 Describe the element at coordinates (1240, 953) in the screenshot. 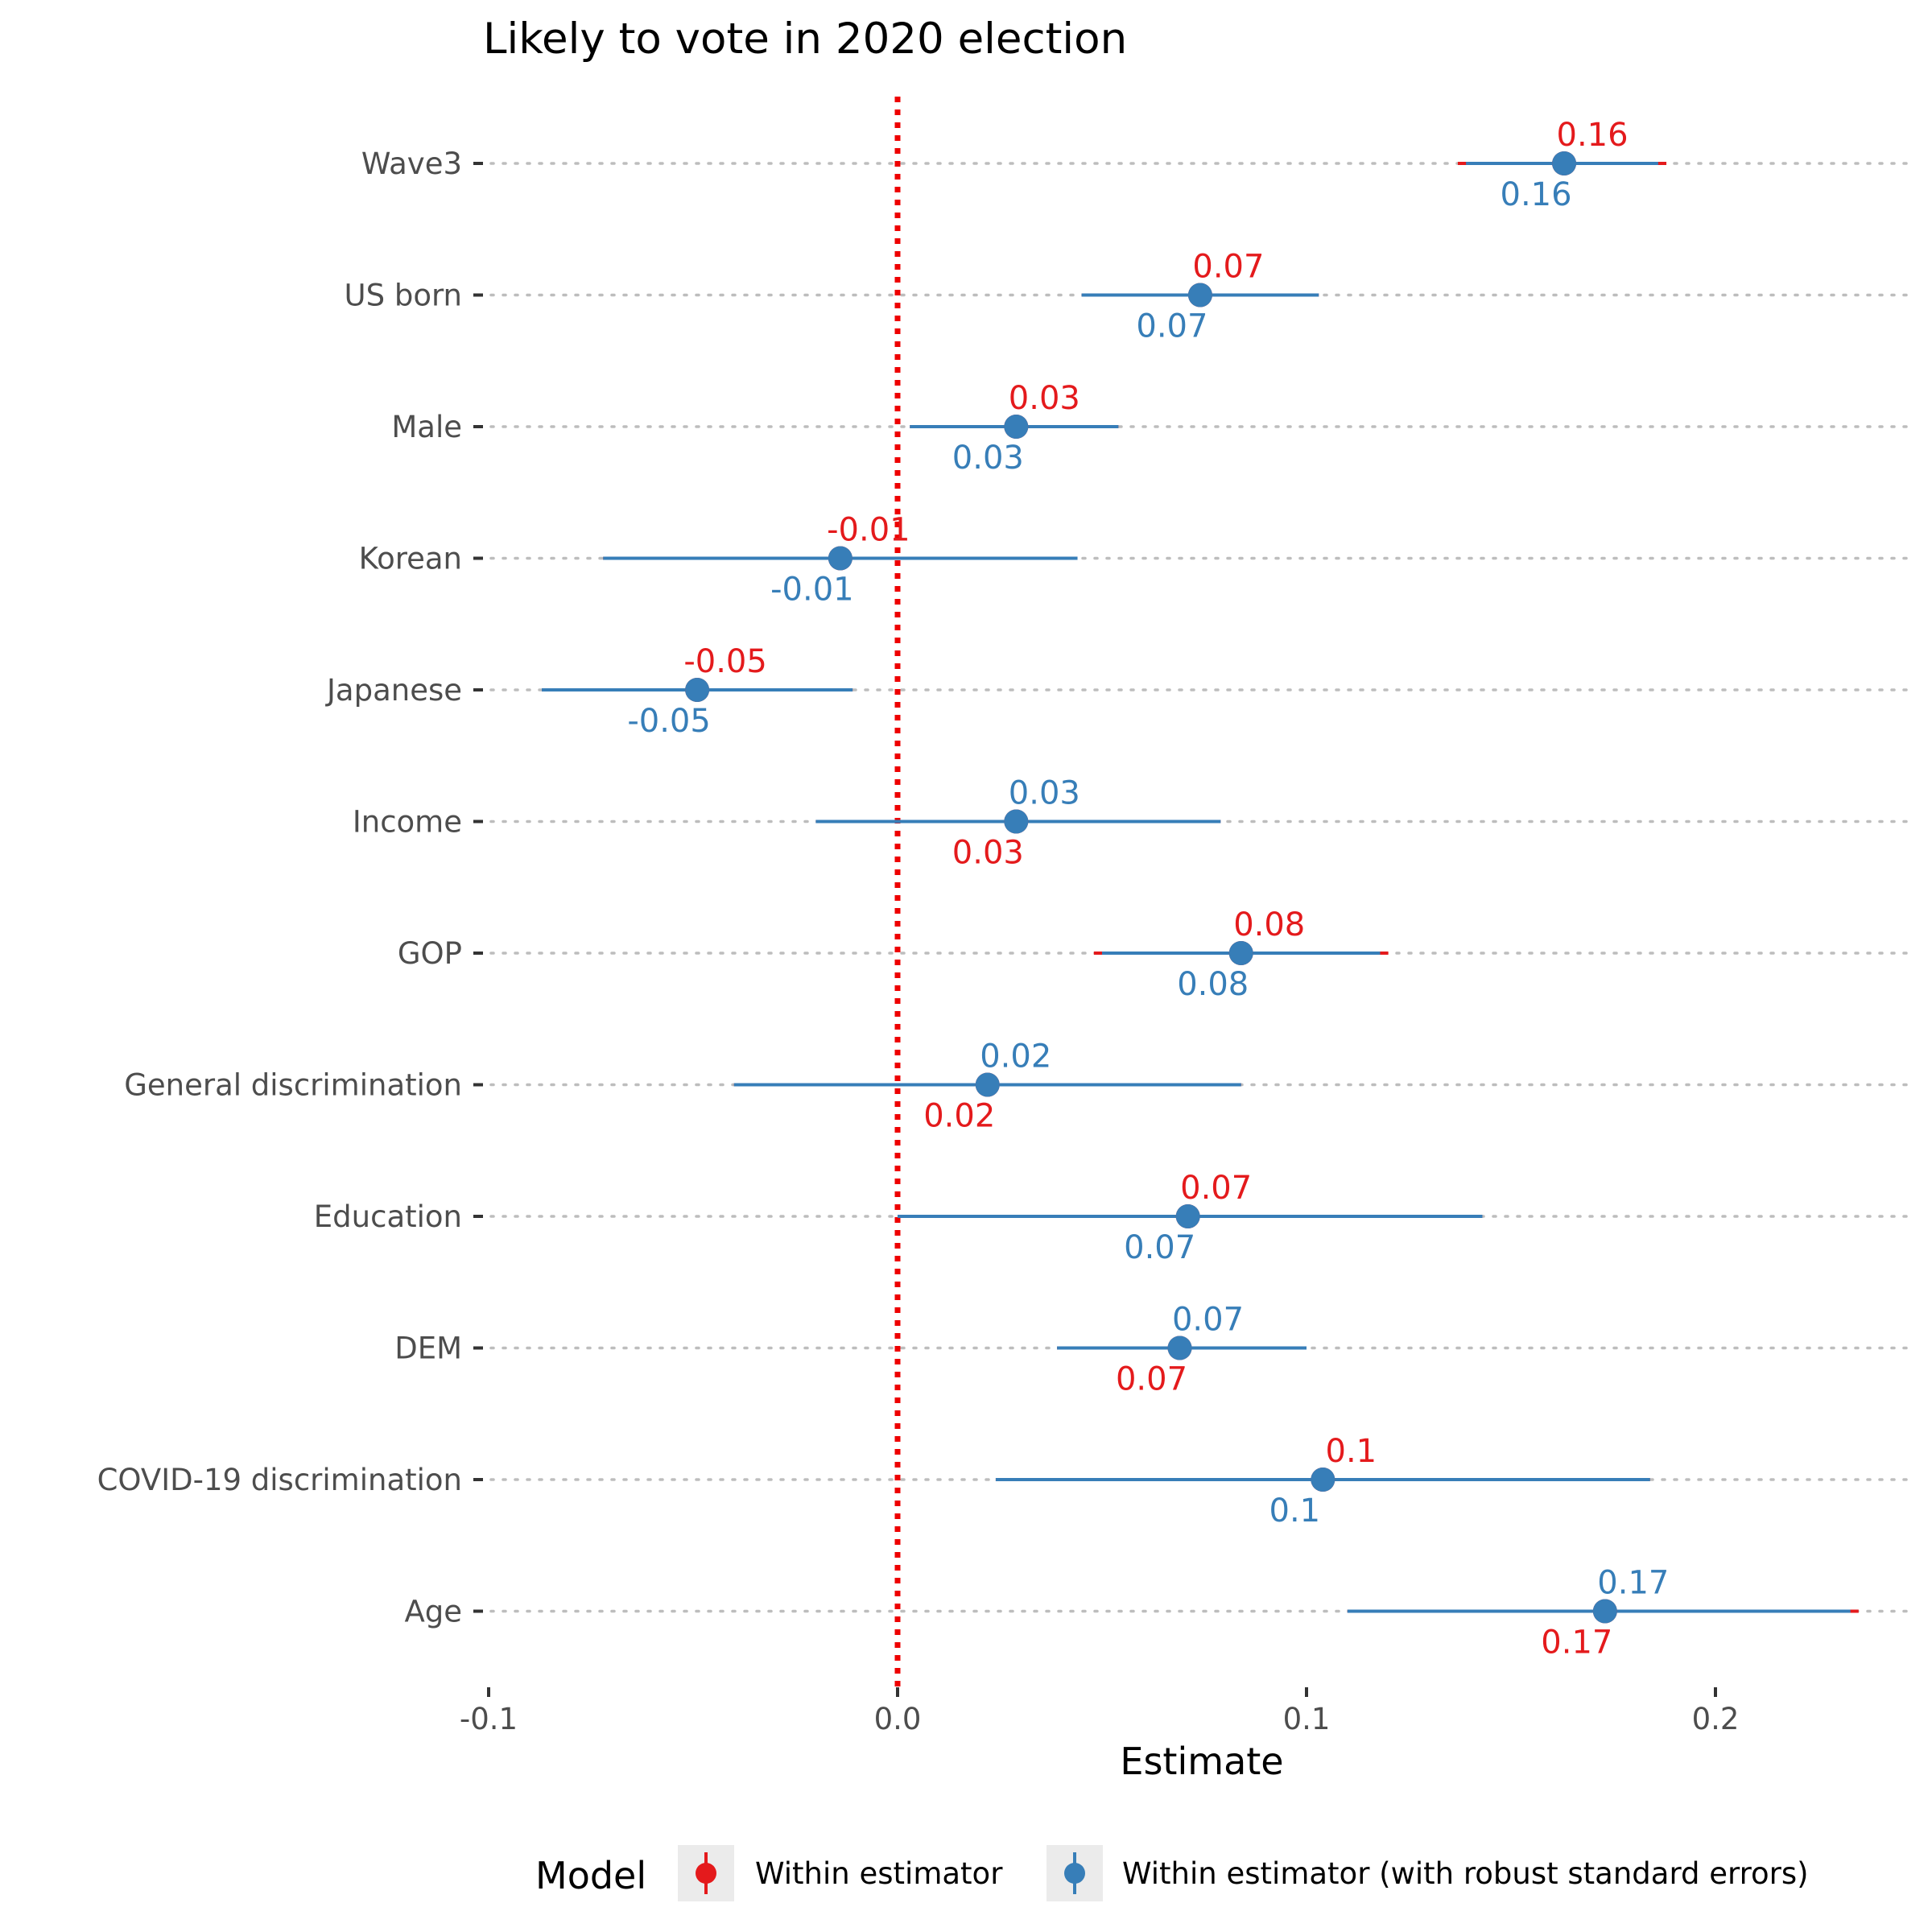

I see `point-robust-gop` at that location.